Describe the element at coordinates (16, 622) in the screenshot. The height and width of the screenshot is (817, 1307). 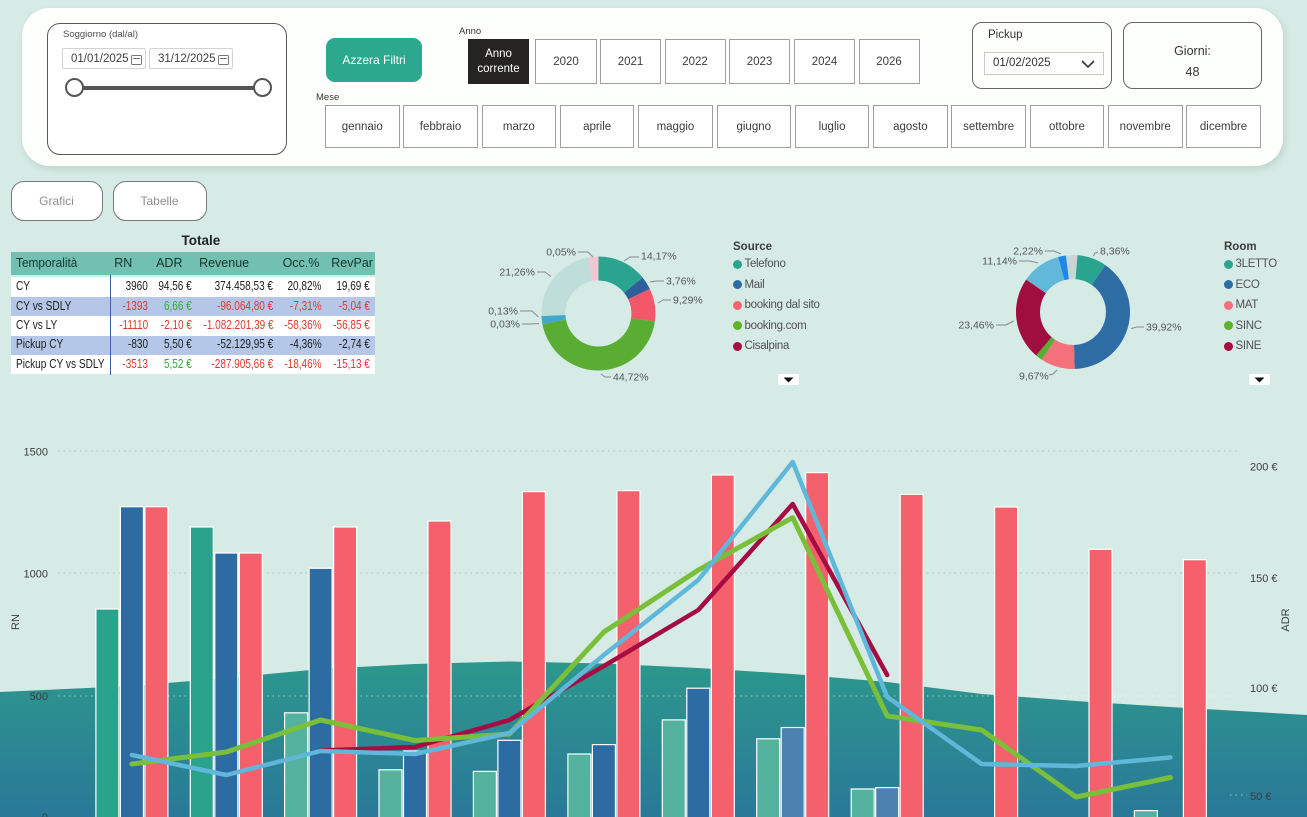
I see `svg-text: RN` at that location.